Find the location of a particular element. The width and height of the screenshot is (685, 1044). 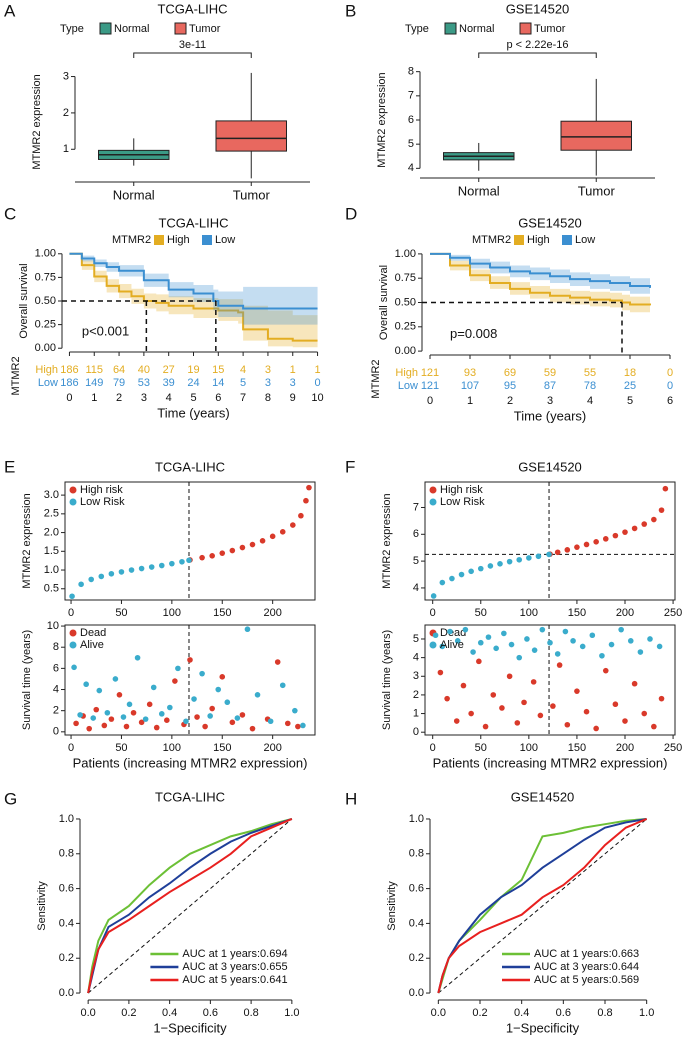

y-tick-label: 0.2 is located at coordinates (416, 958).